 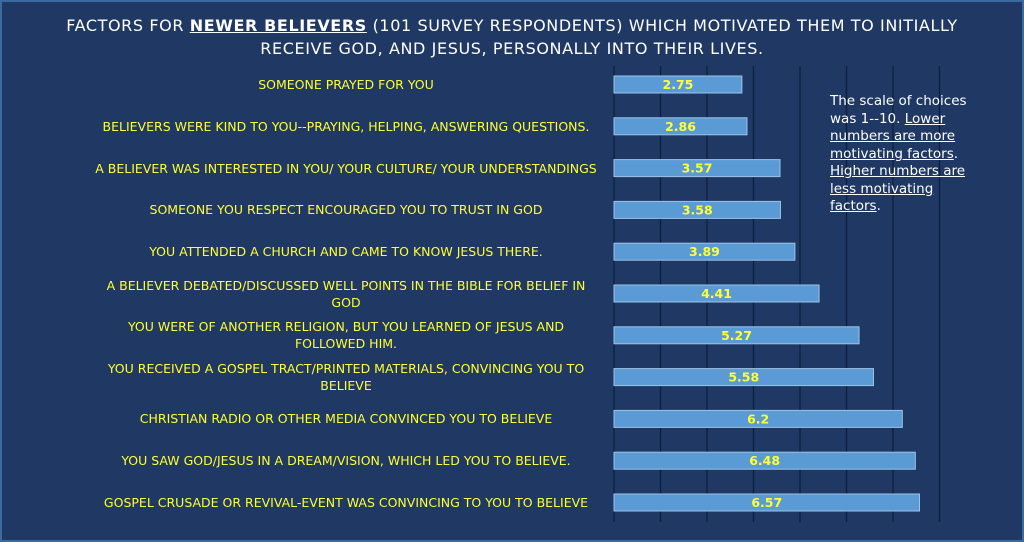 I want to click on bar-value-label: 6.48, so click(x=764, y=460).